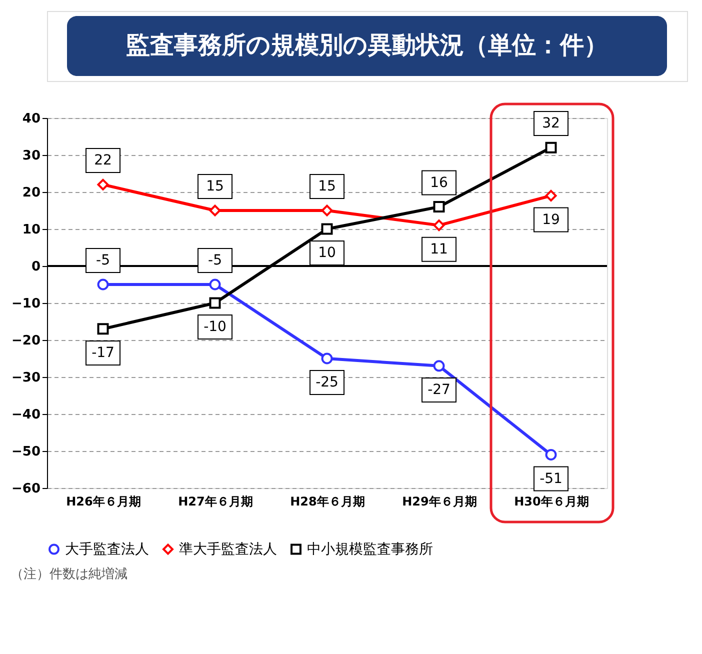  I want to click on data-label: -25, so click(327, 382).